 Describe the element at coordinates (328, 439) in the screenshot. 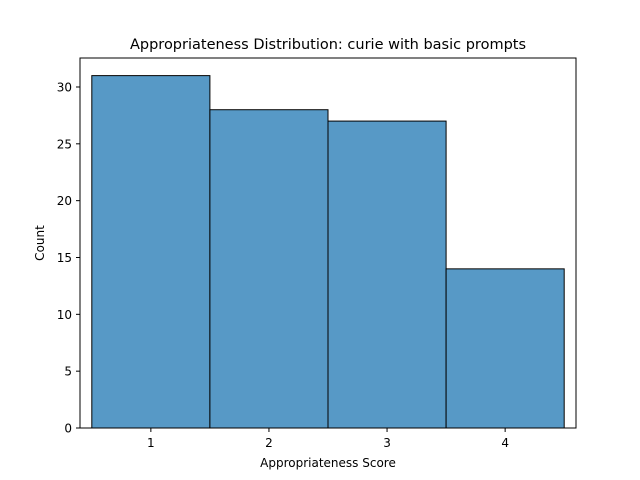

I see `x-axis-ticks: 1 2 3 4` at that location.